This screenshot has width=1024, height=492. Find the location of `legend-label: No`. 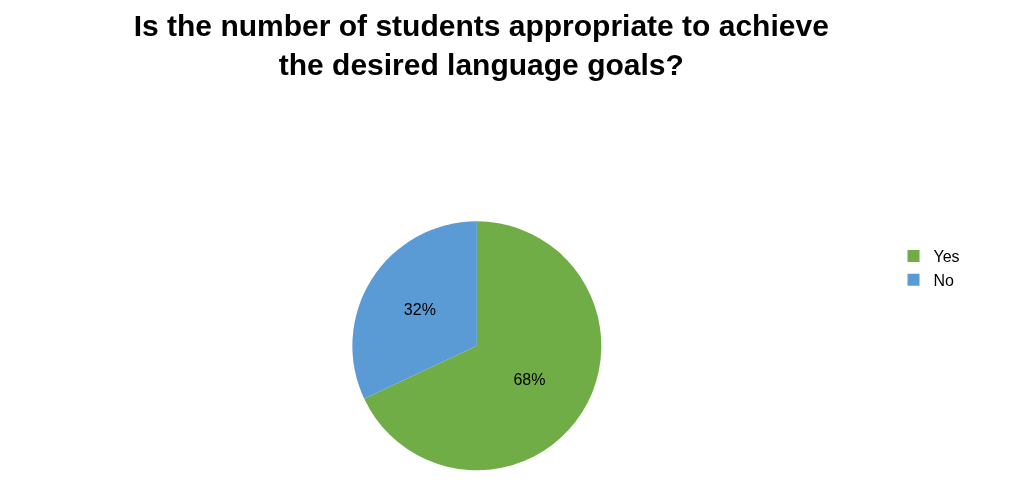

legend-label: No is located at coordinates (944, 280).